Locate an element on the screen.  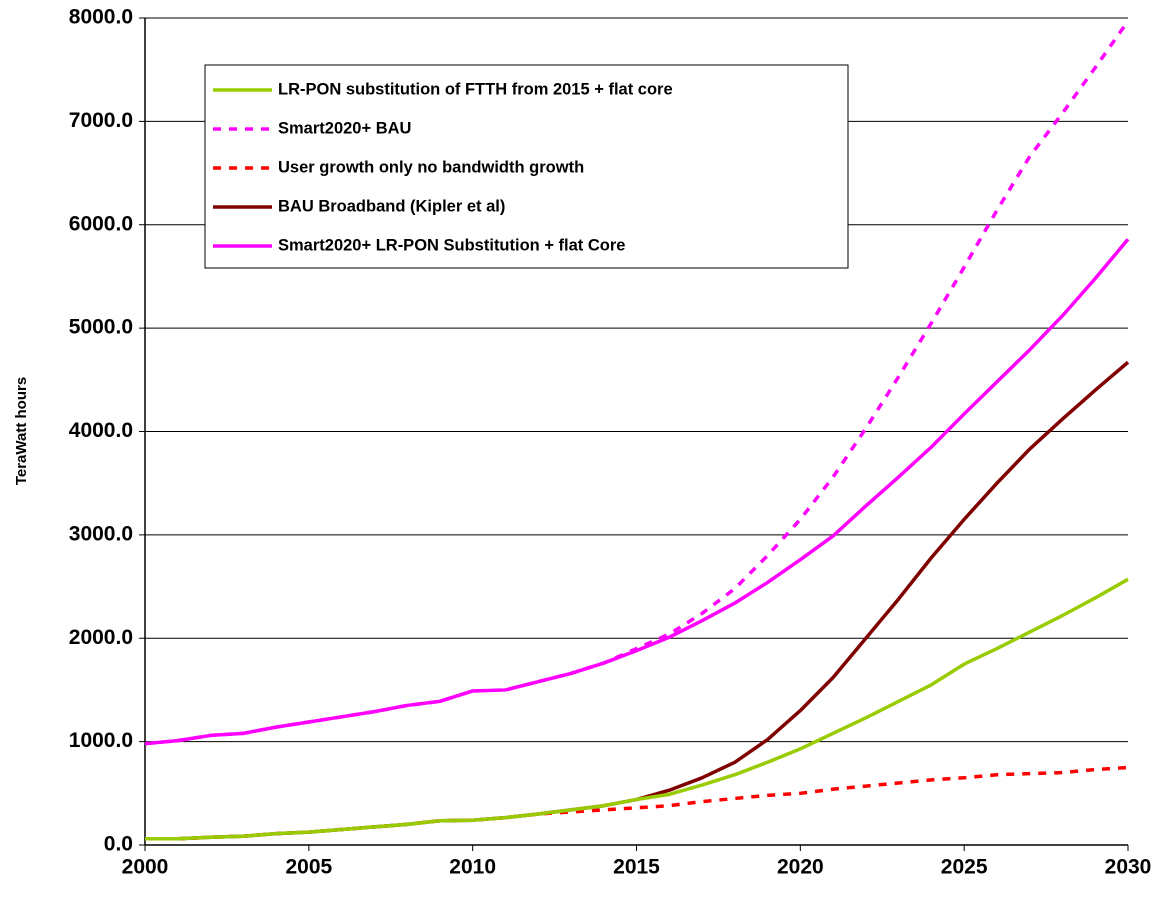
x-tick-label: 2025 is located at coordinates (964, 867).